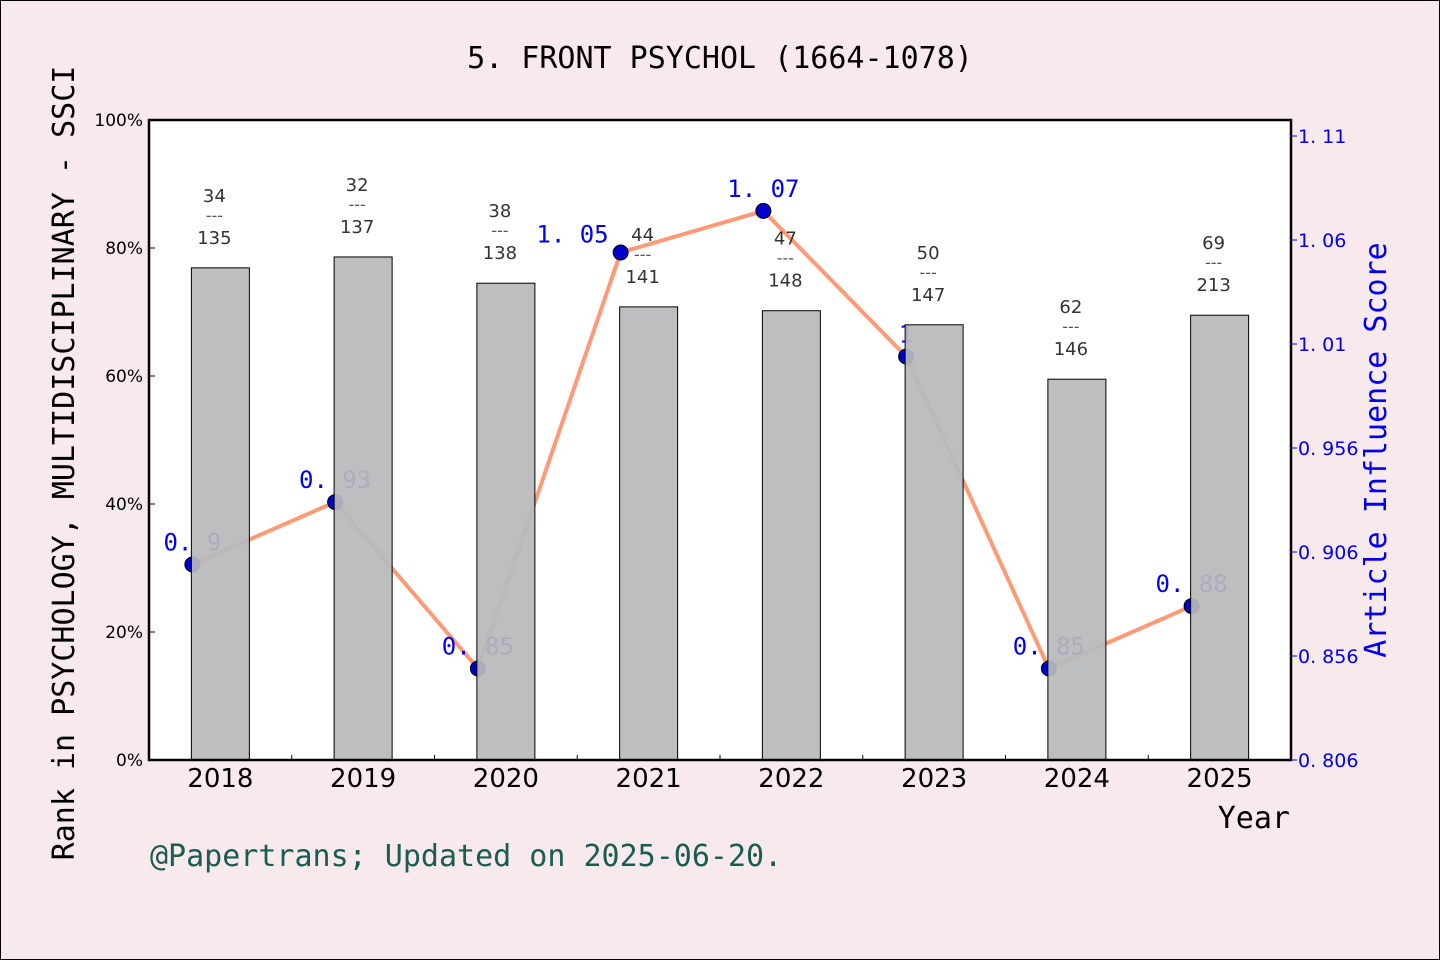 The height and width of the screenshot is (960, 1440). I want to click on rank-label-group-2022: 47--- 148, so click(785, 260).